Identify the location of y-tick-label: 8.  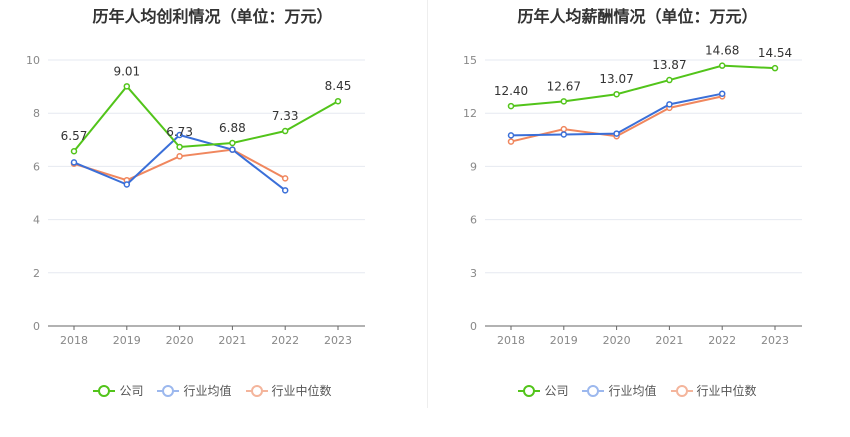
(36, 113).